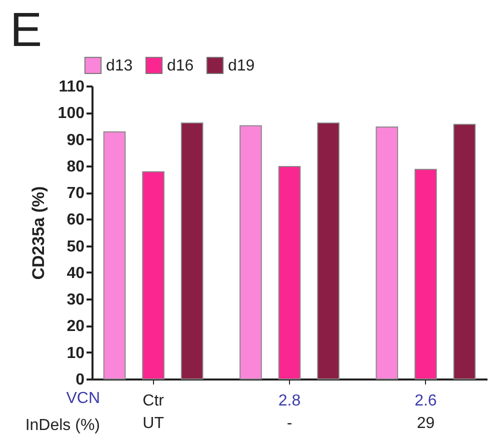  I want to click on y-tick-label: 30, so click(75, 300).